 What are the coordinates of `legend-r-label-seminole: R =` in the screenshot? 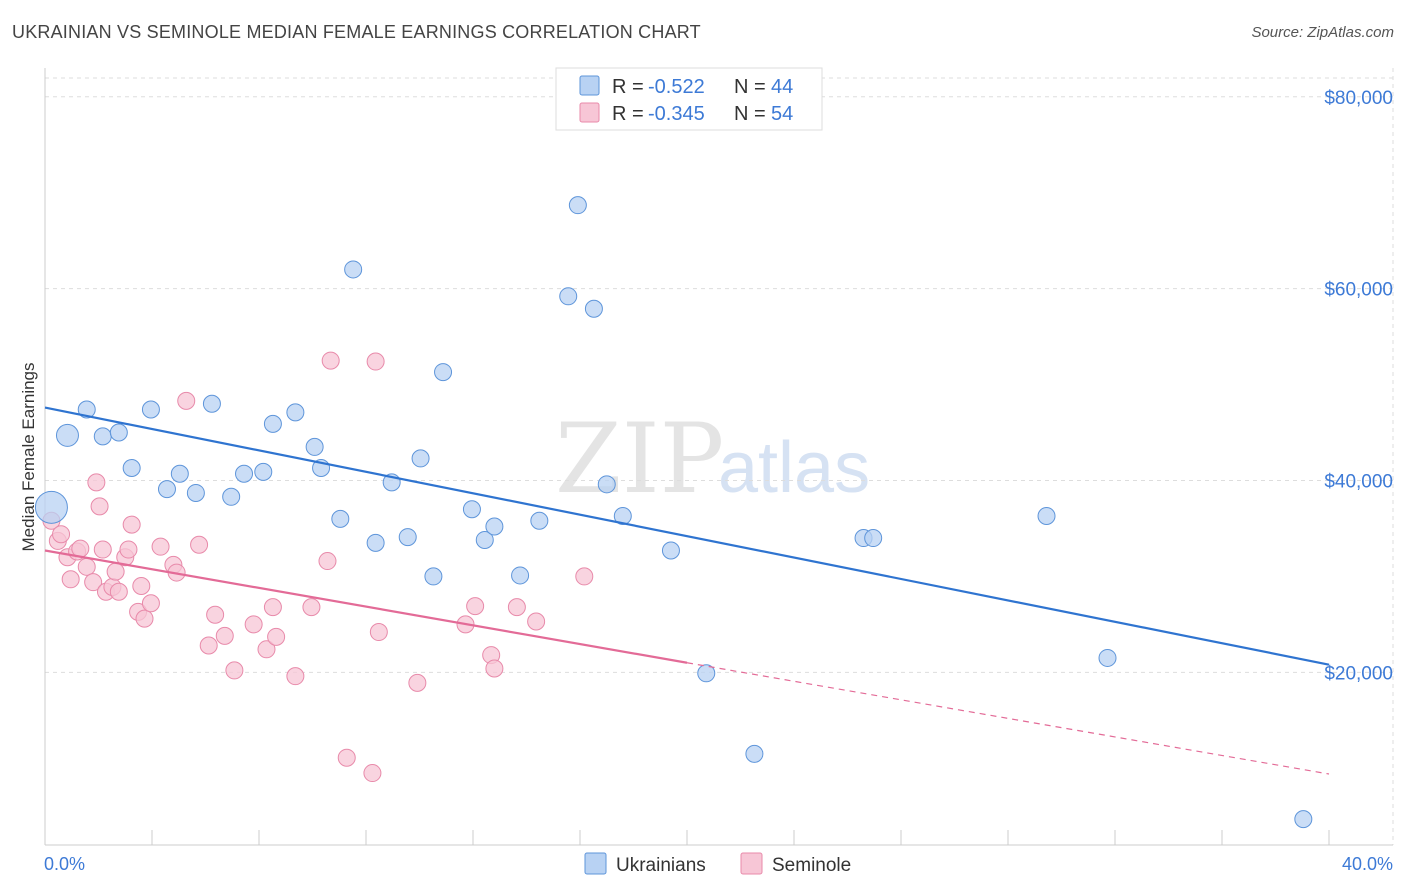 It's located at (628, 114).